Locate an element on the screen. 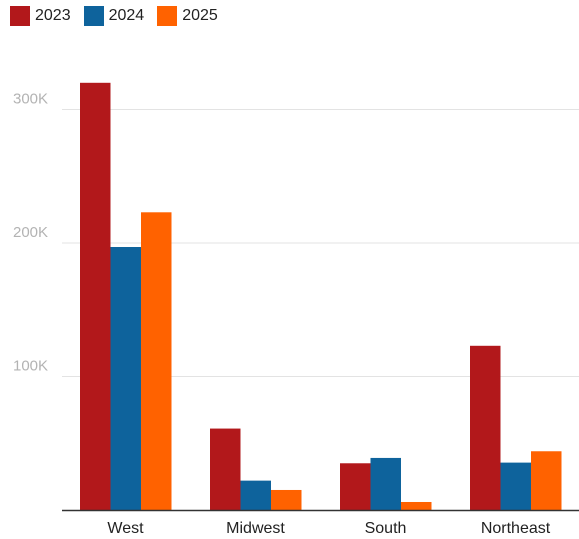 Image resolution: width=579 pixels, height=539 pixels. bar-south-2025 is located at coordinates (416, 505).